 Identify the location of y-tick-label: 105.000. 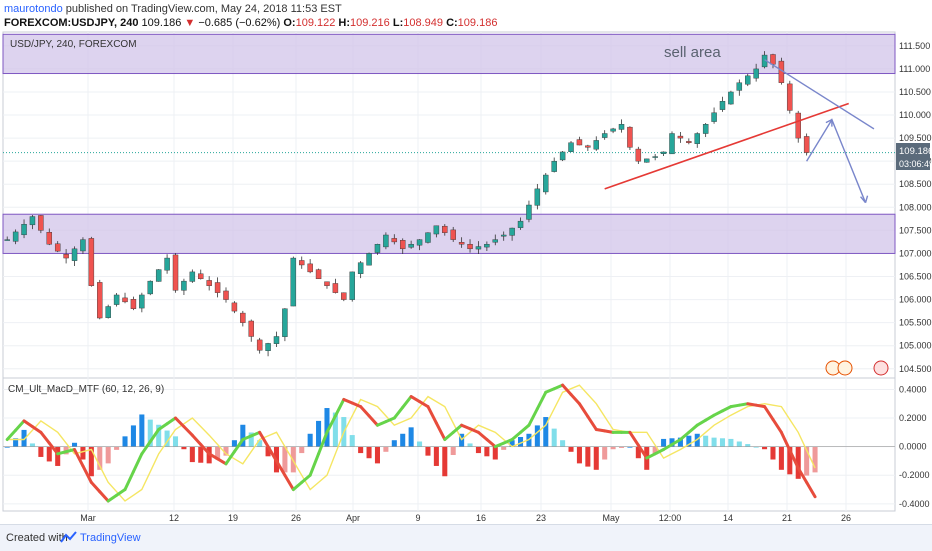
(915, 346).